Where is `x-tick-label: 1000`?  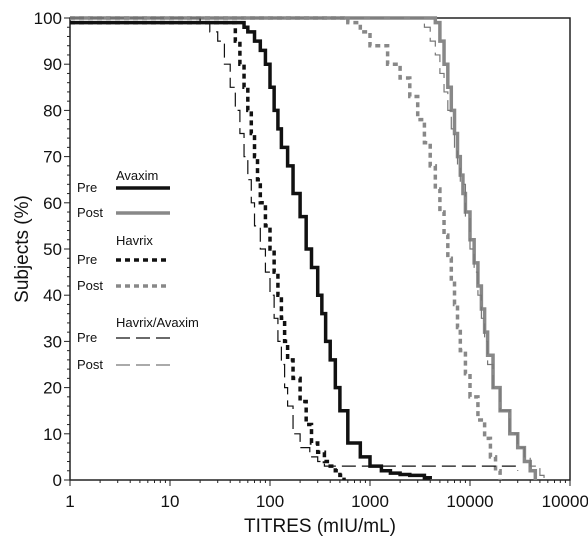
x-tick-label: 1000 is located at coordinates (370, 501).